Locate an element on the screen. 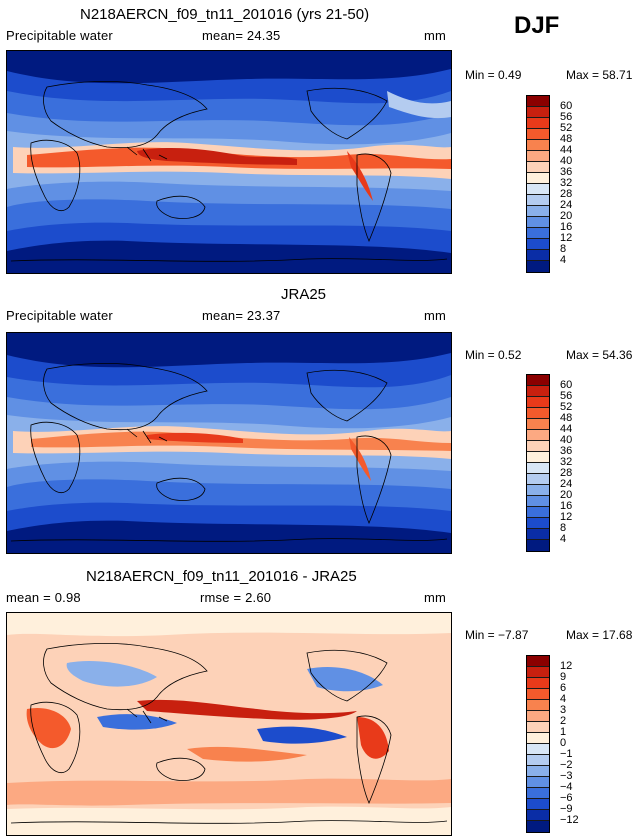 The width and height of the screenshot is (644, 840). panel1-max: Max = 58.71 is located at coordinates (599, 75).